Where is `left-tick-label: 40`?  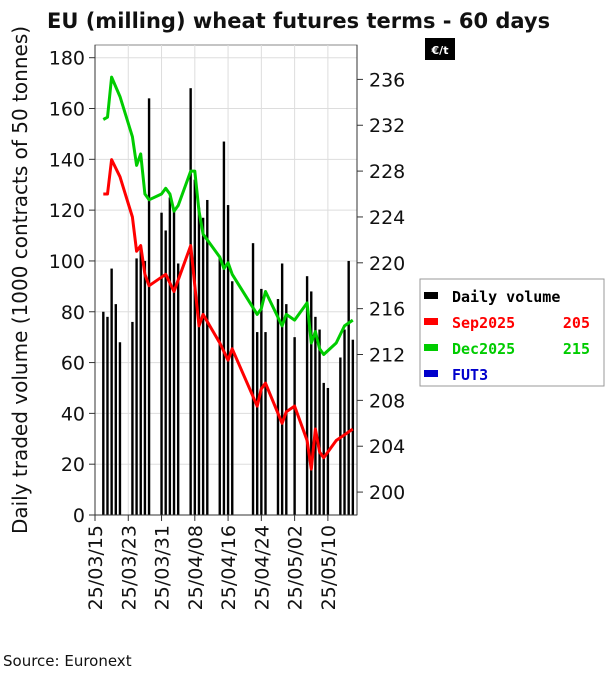 left-tick-label: 40 is located at coordinates (73, 414).